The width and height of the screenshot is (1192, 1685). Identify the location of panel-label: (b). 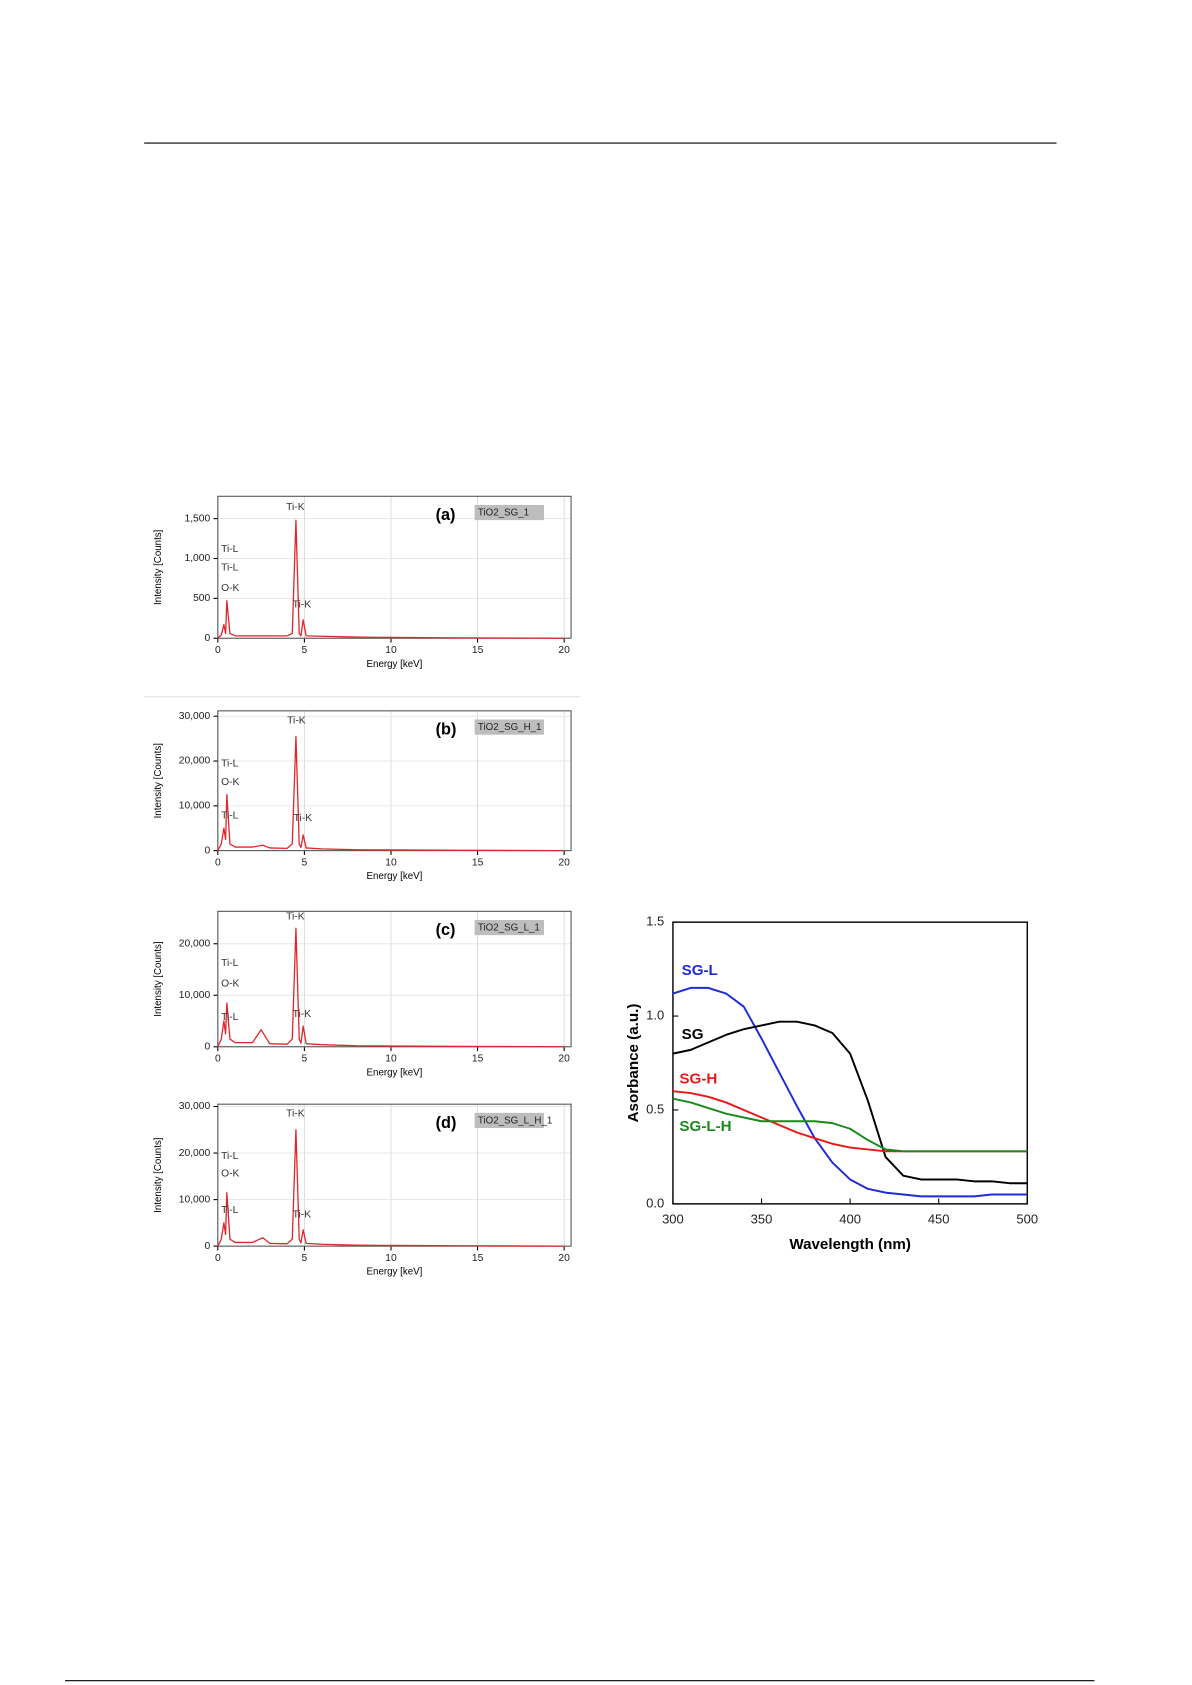
(446, 730).